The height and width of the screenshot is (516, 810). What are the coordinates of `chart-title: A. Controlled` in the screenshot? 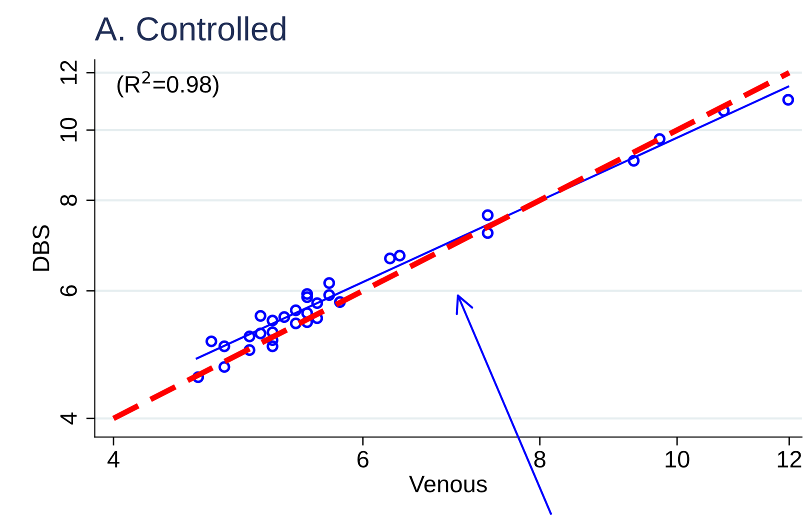 It's located at (190, 28).